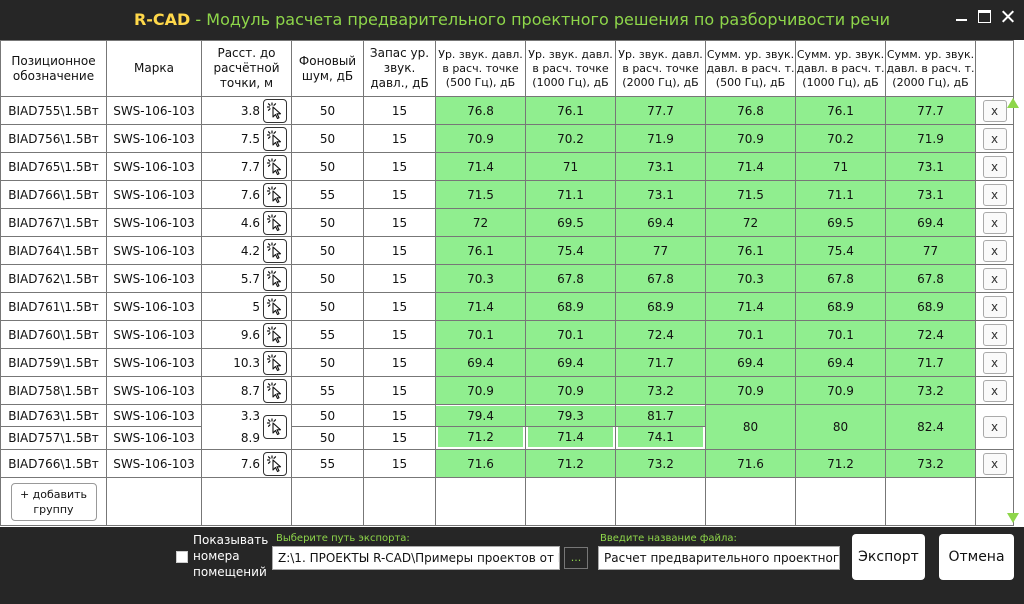  I want to click on l2000-cell: 77, so click(660, 250).